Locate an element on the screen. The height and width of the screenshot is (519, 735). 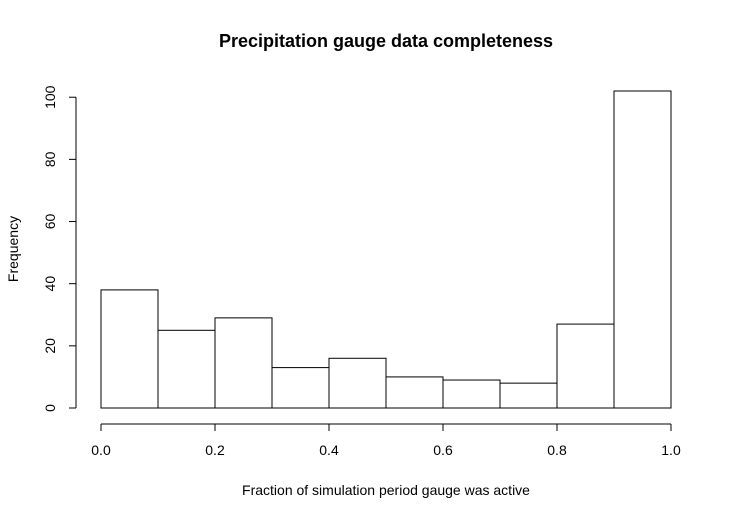
y-tick-label: 60 is located at coordinates (50, 222).